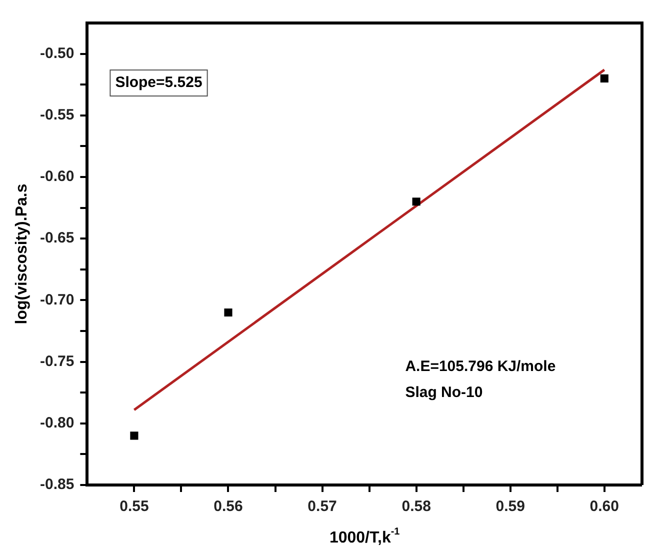 This screenshot has height=560, width=670. Describe the element at coordinates (510, 507) in the screenshot. I see `x-tick-label: 0.59` at that location.